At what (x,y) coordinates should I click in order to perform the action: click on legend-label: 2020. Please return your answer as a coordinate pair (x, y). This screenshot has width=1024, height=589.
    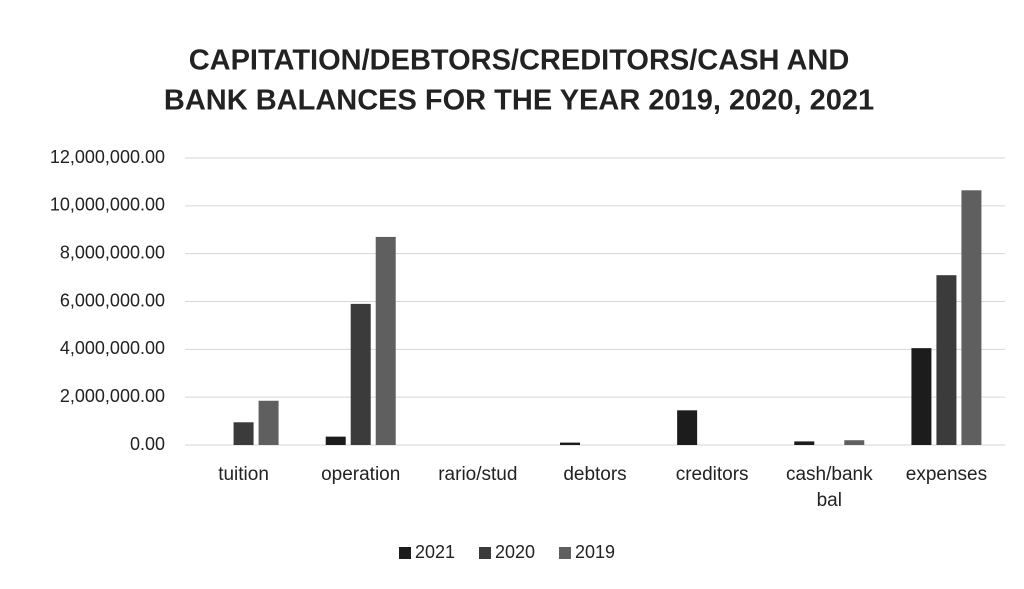
    Looking at the image, I should click on (515, 552).